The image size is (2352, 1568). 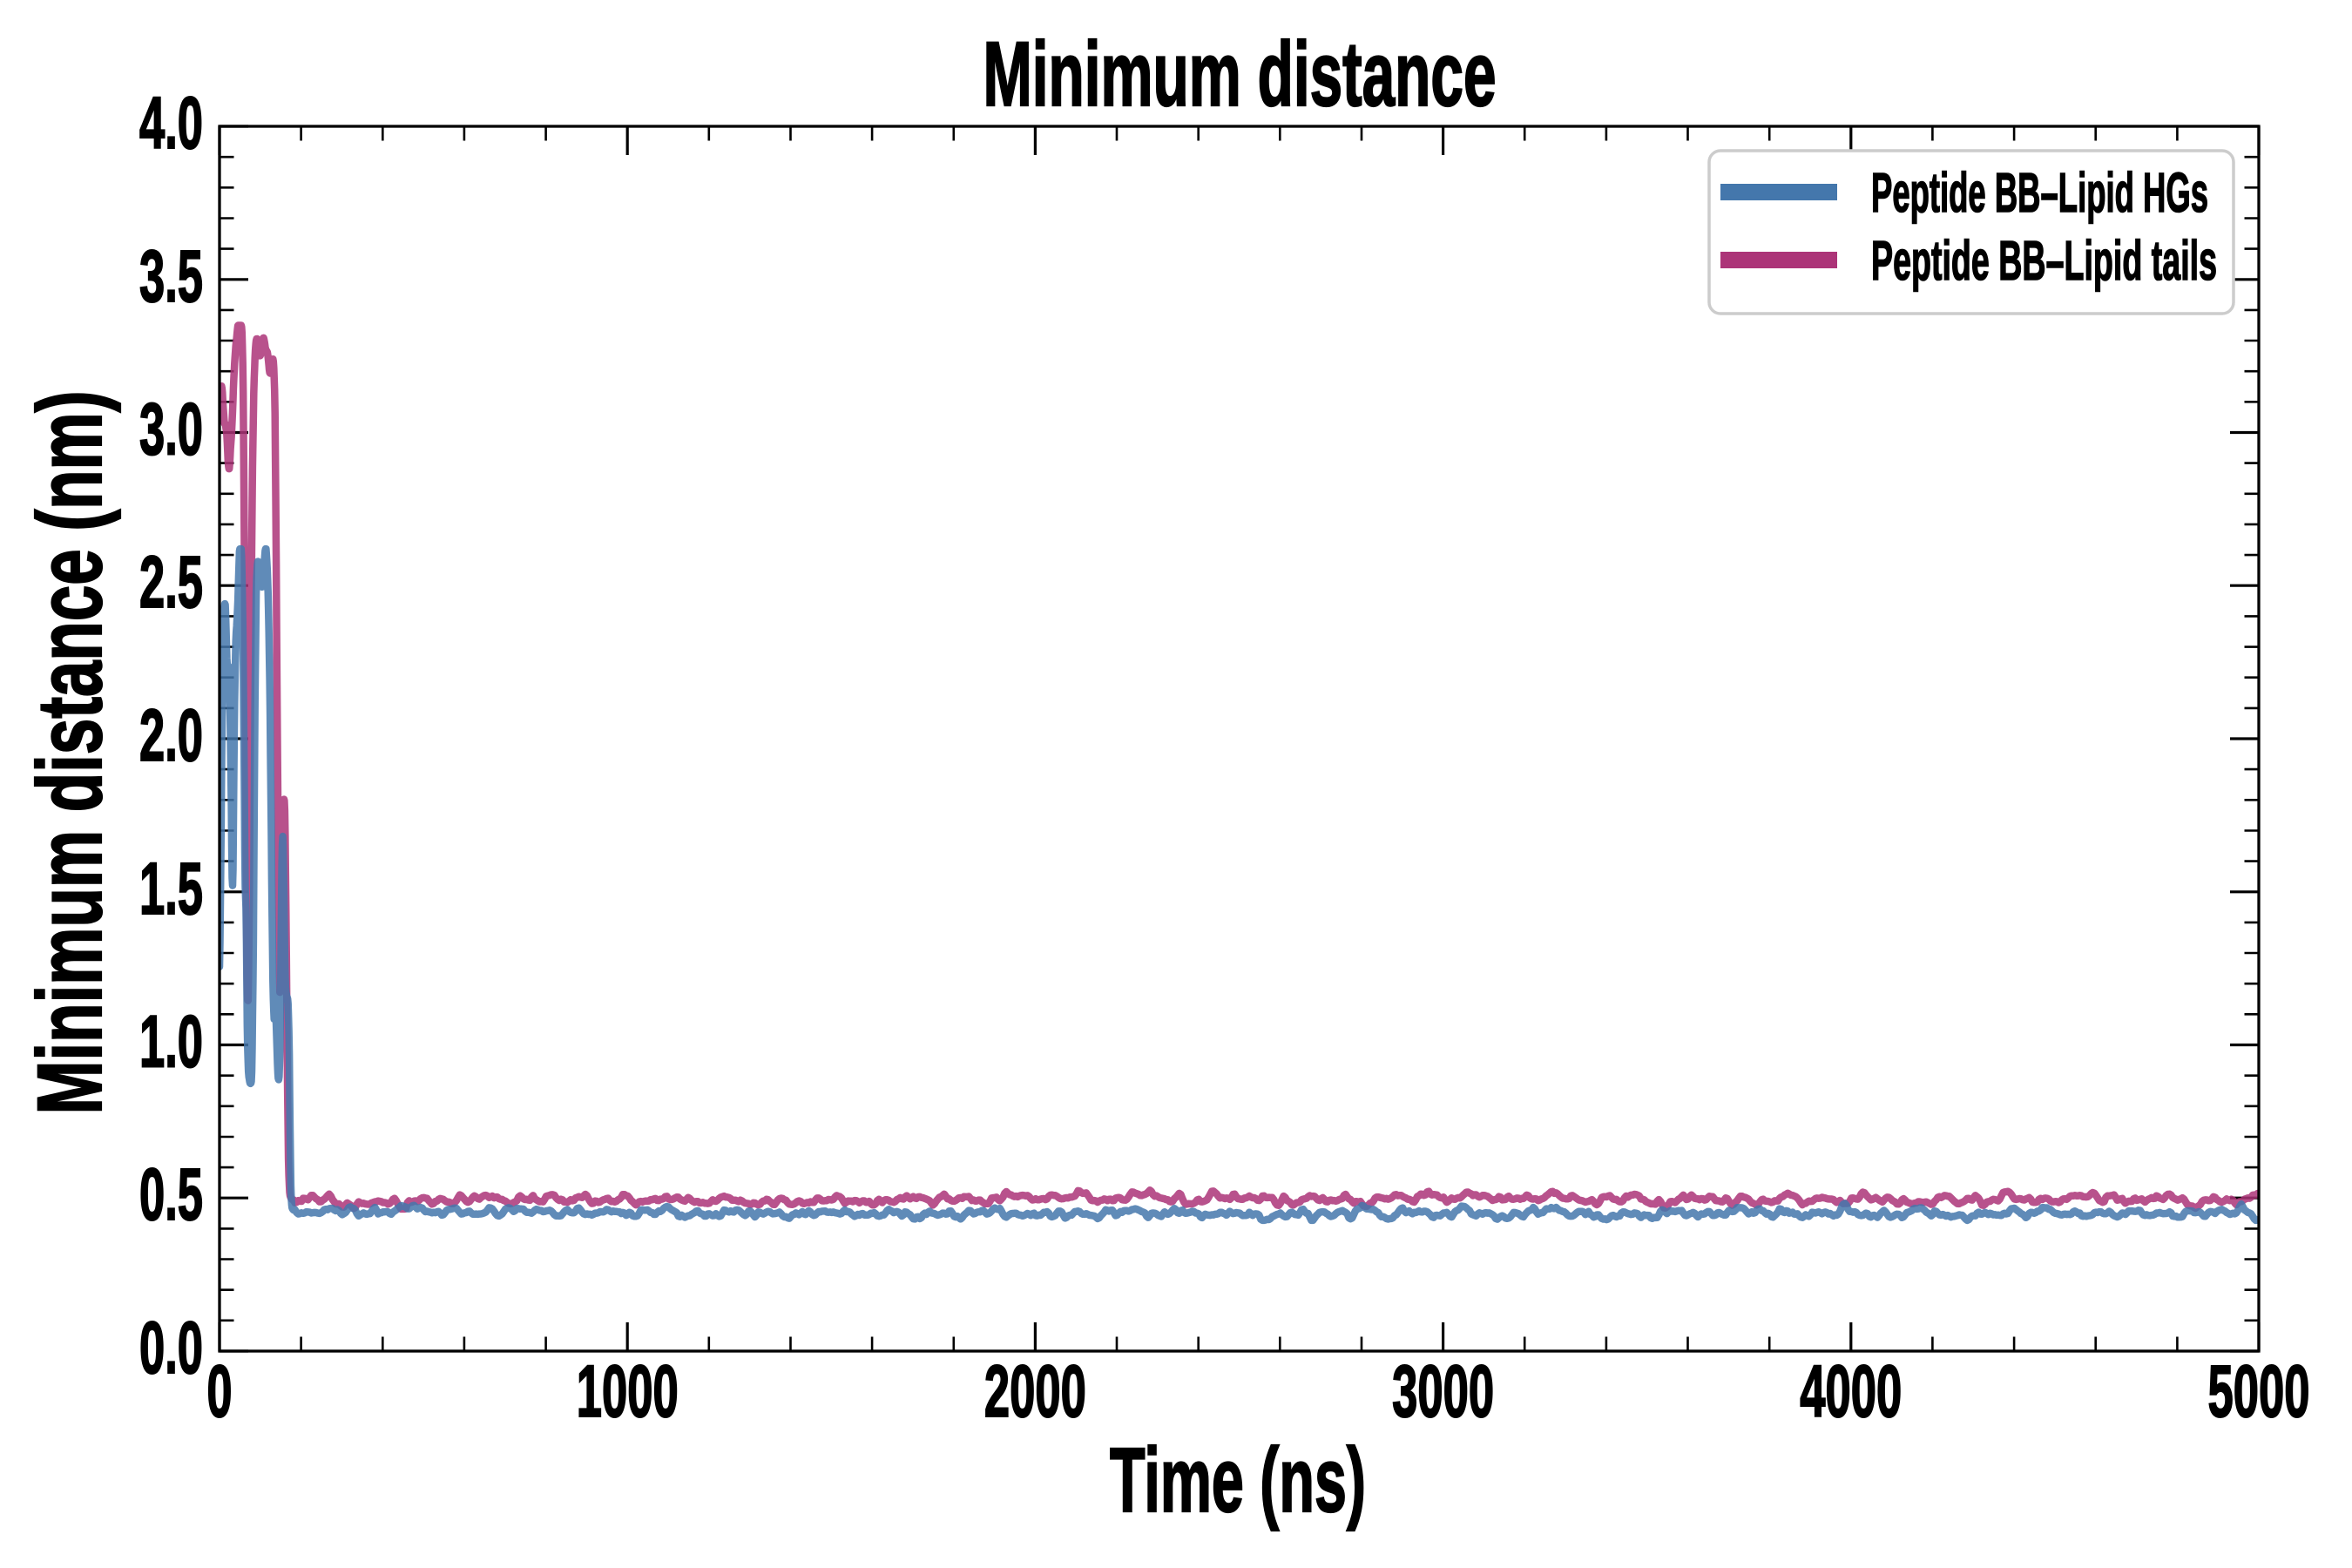 What do you see at coordinates (220, 1391) in the screenshot?
I see `svg-text: 0` at bounding box center [220, 1391].